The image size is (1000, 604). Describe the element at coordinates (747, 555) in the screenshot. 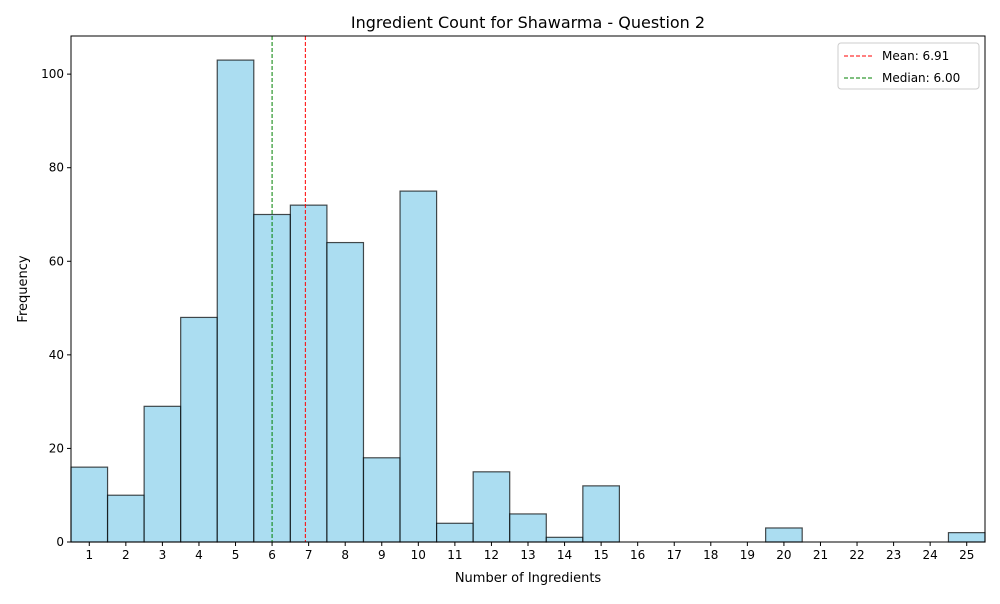

I see `x-tick-label: 19` at that location.